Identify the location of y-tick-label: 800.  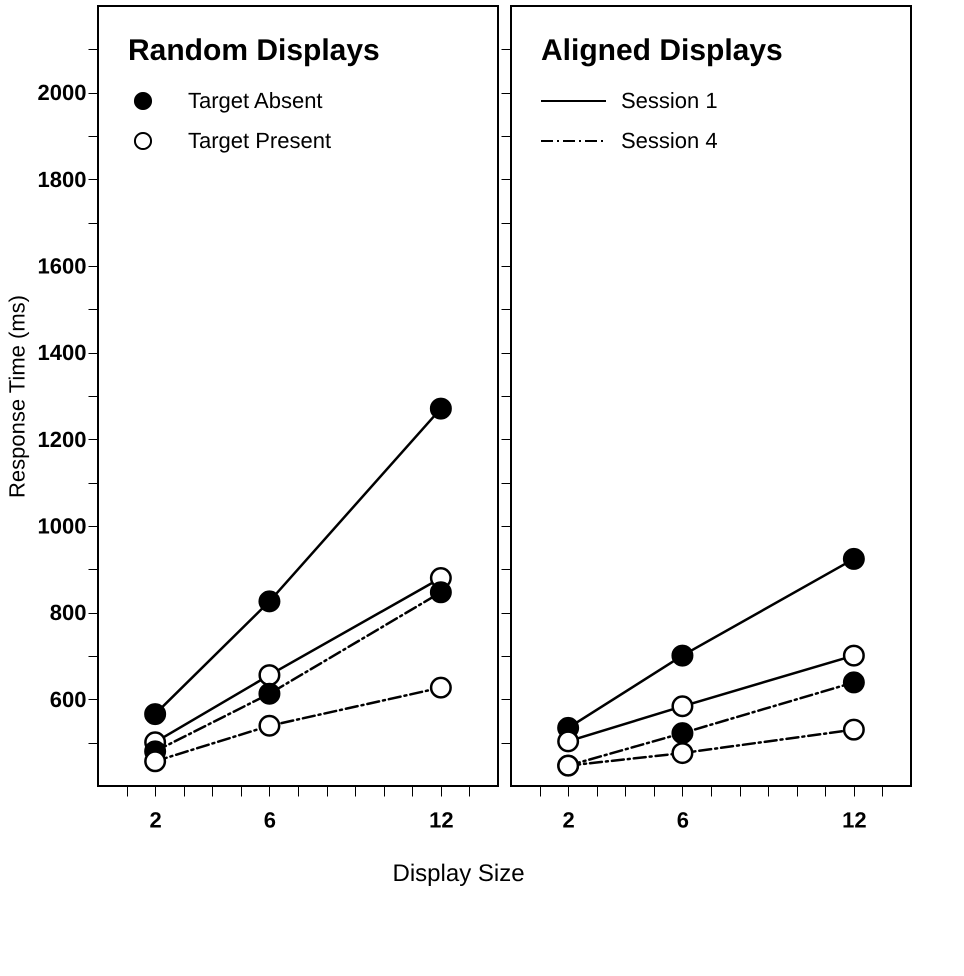
(68, 613).